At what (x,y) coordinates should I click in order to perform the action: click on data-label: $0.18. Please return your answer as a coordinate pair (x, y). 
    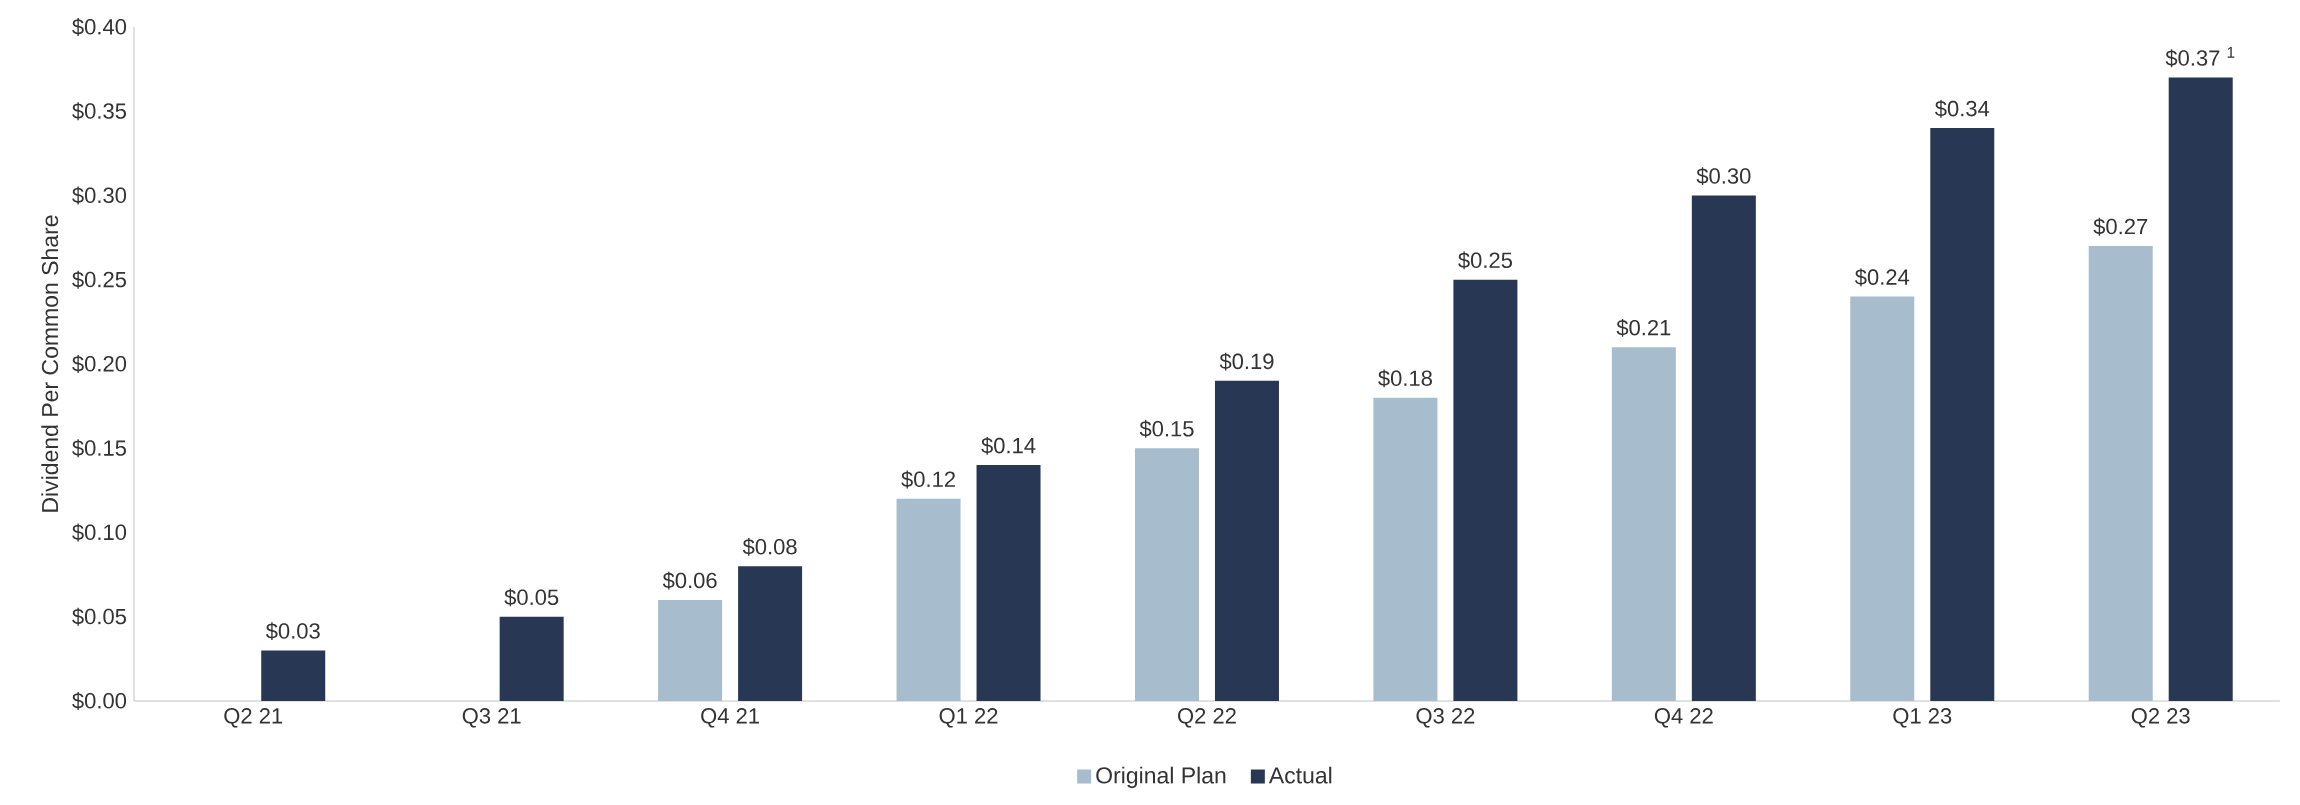
    Looking at the image, I should click on (1405, 378).